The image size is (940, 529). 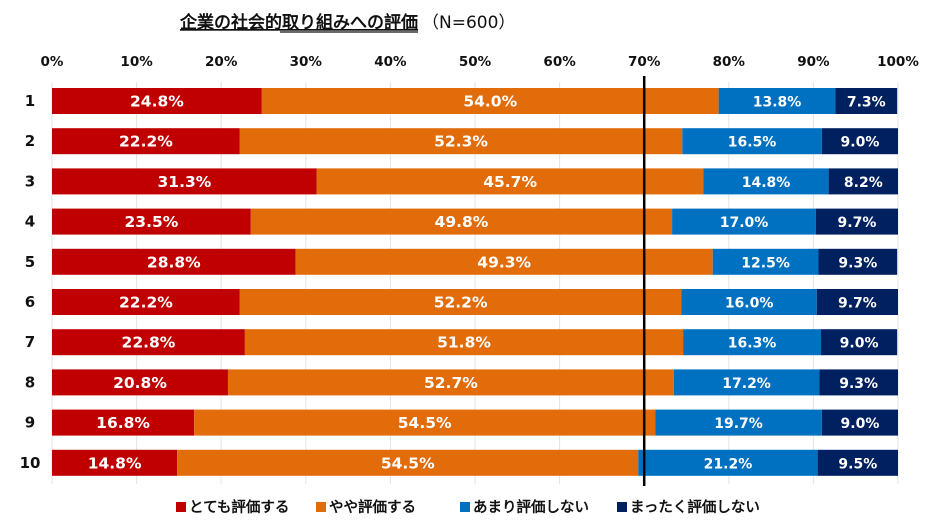 I want to click on x-tick-label: 40%, so click(x=390, y=62).